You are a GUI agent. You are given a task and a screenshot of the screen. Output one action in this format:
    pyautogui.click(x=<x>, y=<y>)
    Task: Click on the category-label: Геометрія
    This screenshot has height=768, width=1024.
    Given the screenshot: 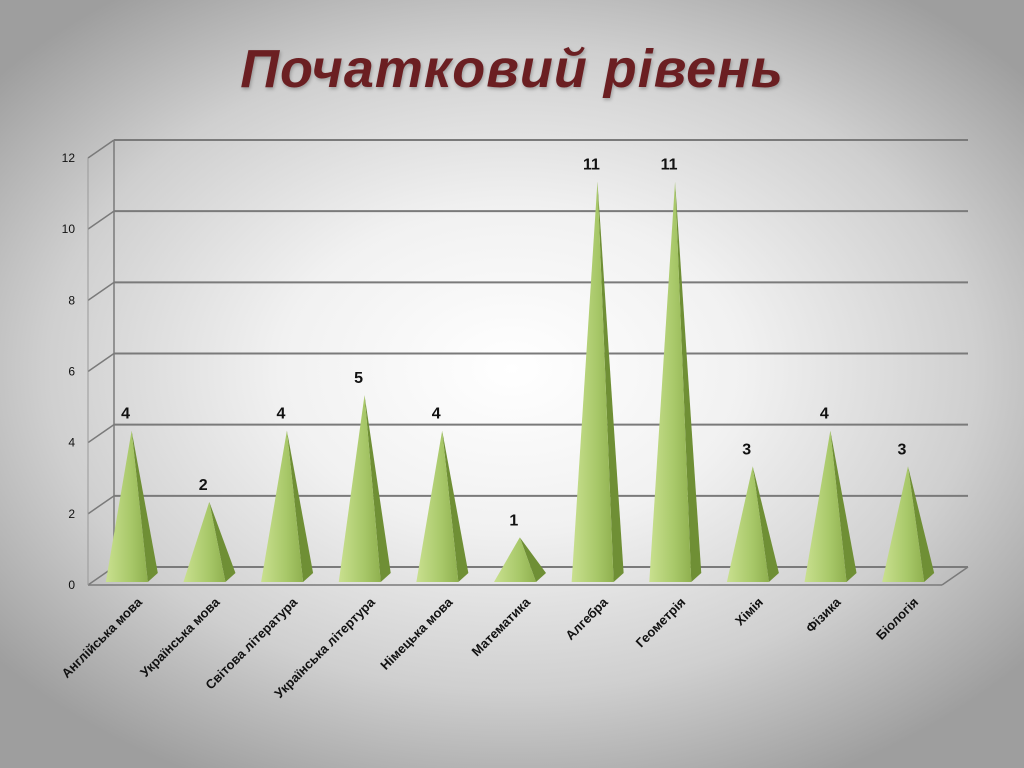 What is the action you would take?
    pyautogui.click(x=661, y=623)
    